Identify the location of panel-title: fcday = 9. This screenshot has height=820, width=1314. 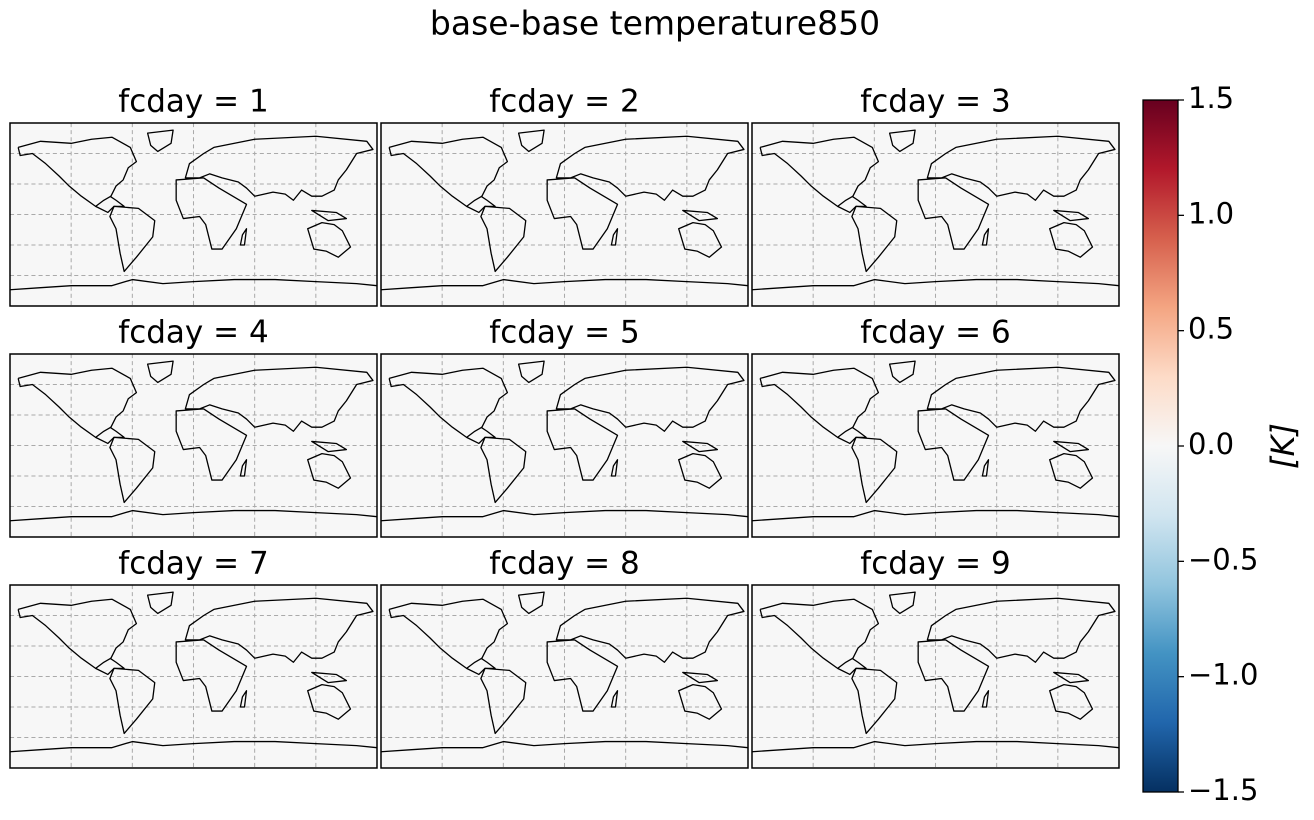
(935, 564).